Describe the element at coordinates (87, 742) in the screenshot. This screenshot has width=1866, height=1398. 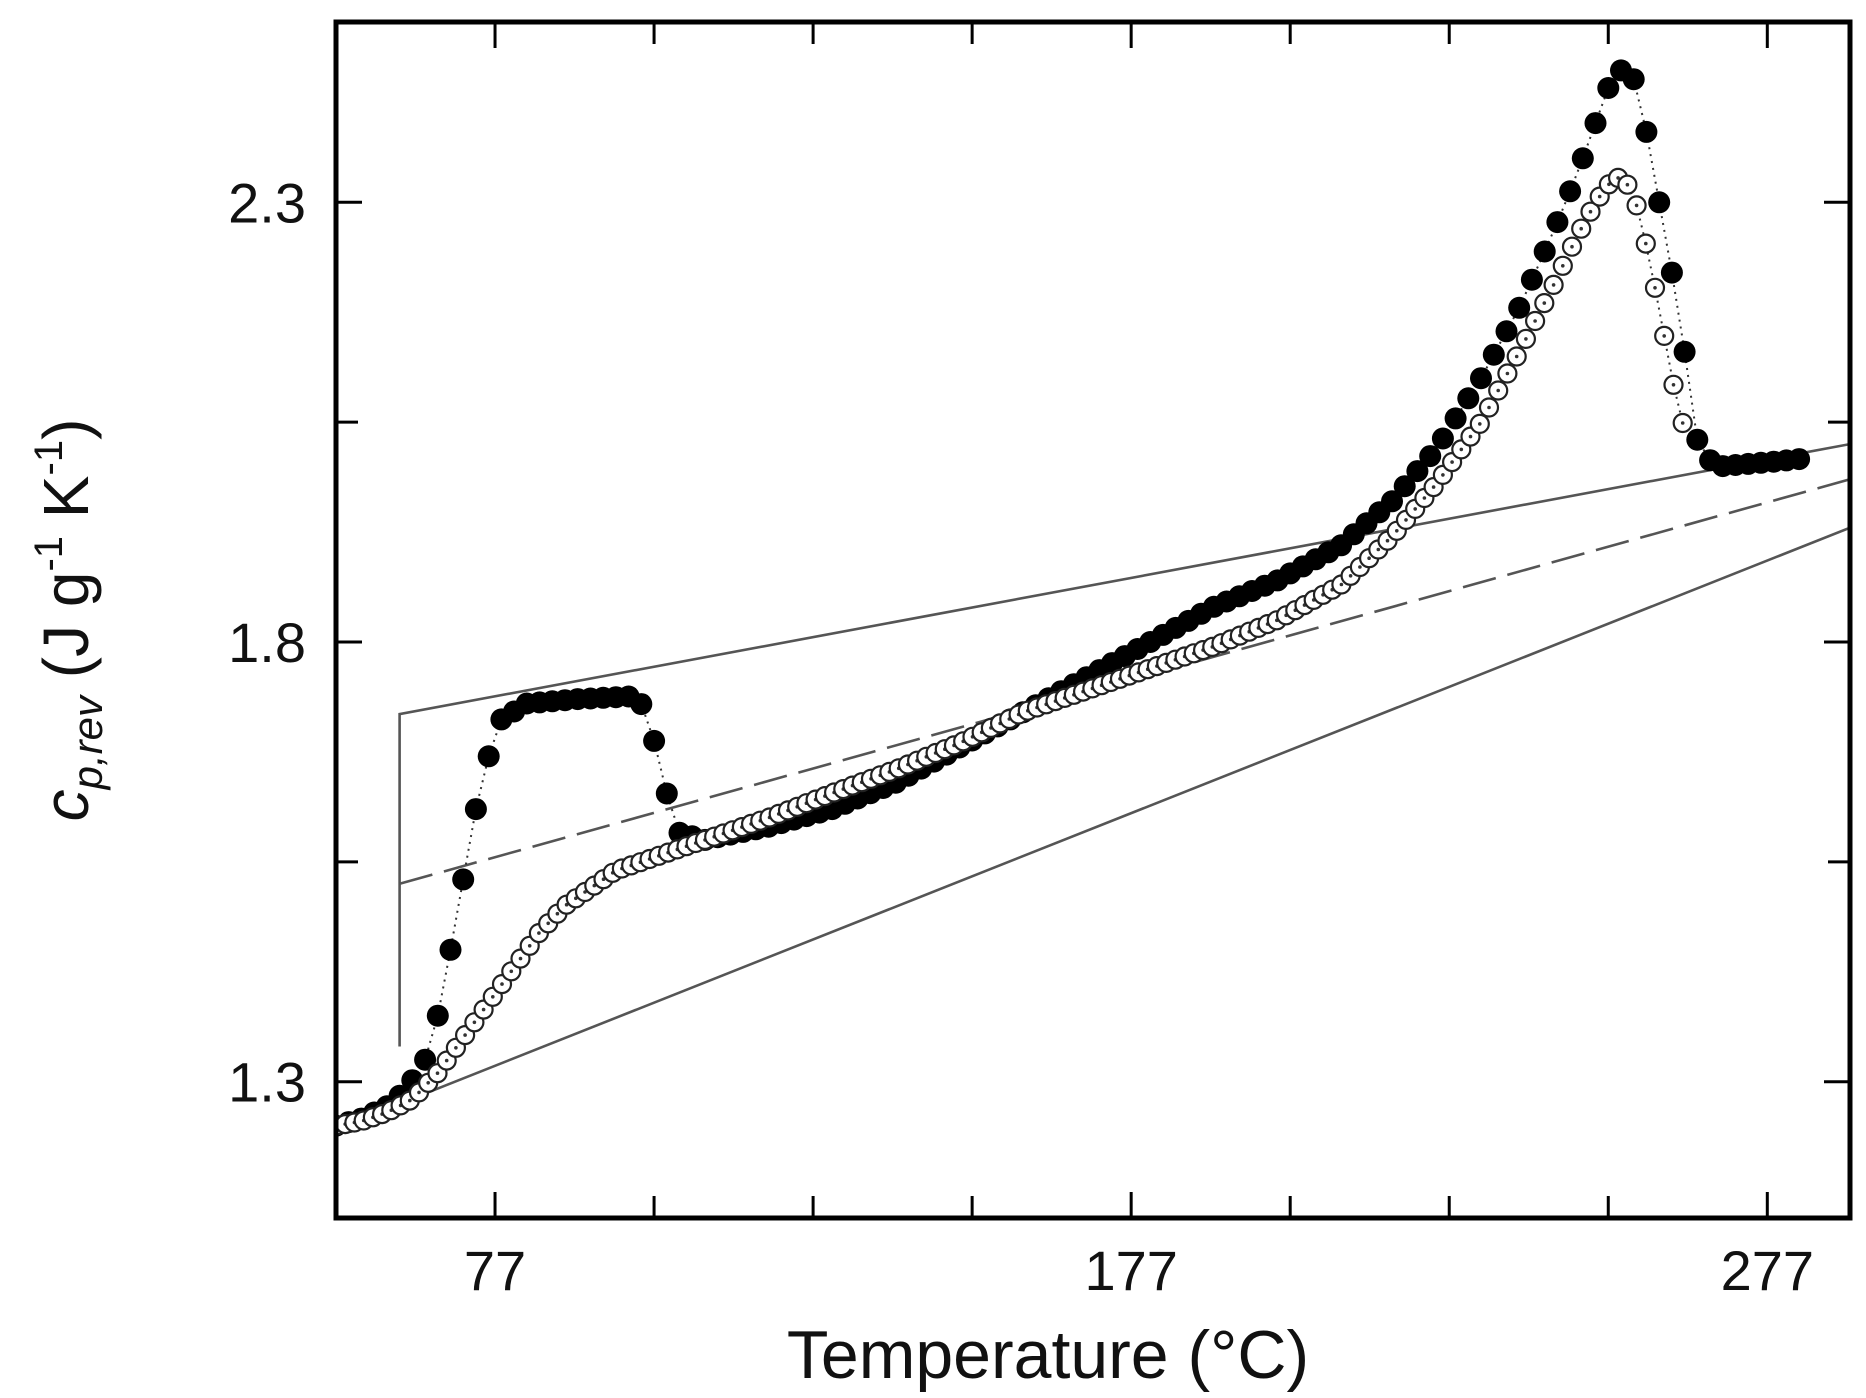
I see `y-axis-subscript: p,rev` at that location.